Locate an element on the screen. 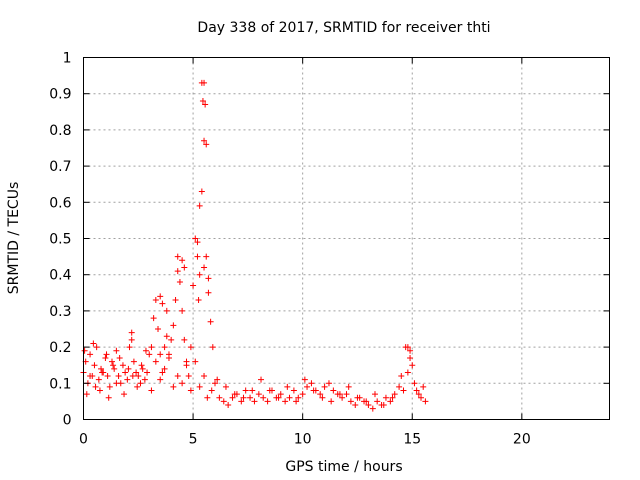  y-tick-label: 0.3 is located at coordinates (60, 312).